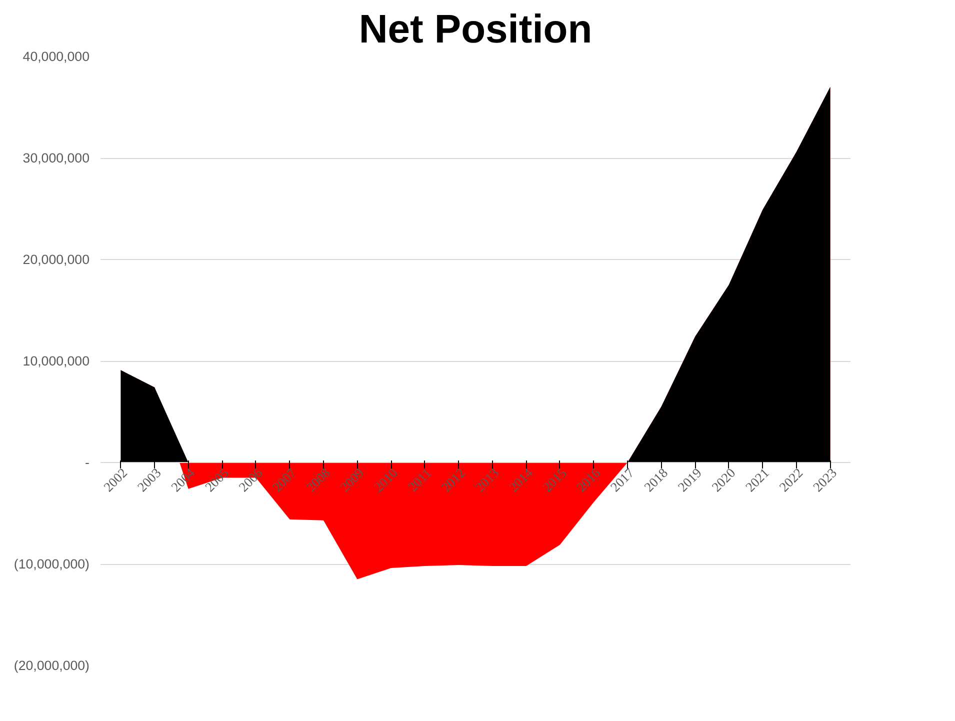 The width and height of the screenshot is (955, 721). I want to click on chart-title: Net Position, so click(475, 30).